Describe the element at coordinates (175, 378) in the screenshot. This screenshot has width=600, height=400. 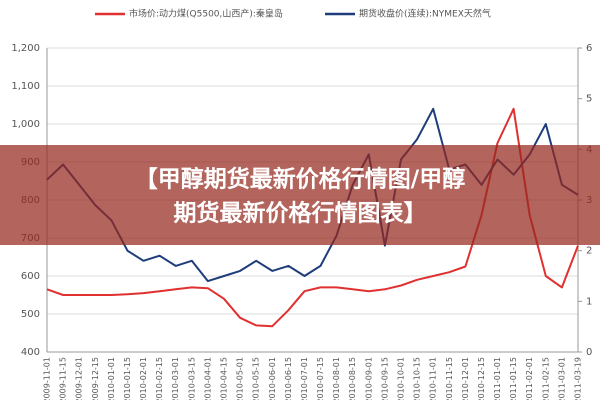
I see `x-tick-label: 2010-03-01` at that location.